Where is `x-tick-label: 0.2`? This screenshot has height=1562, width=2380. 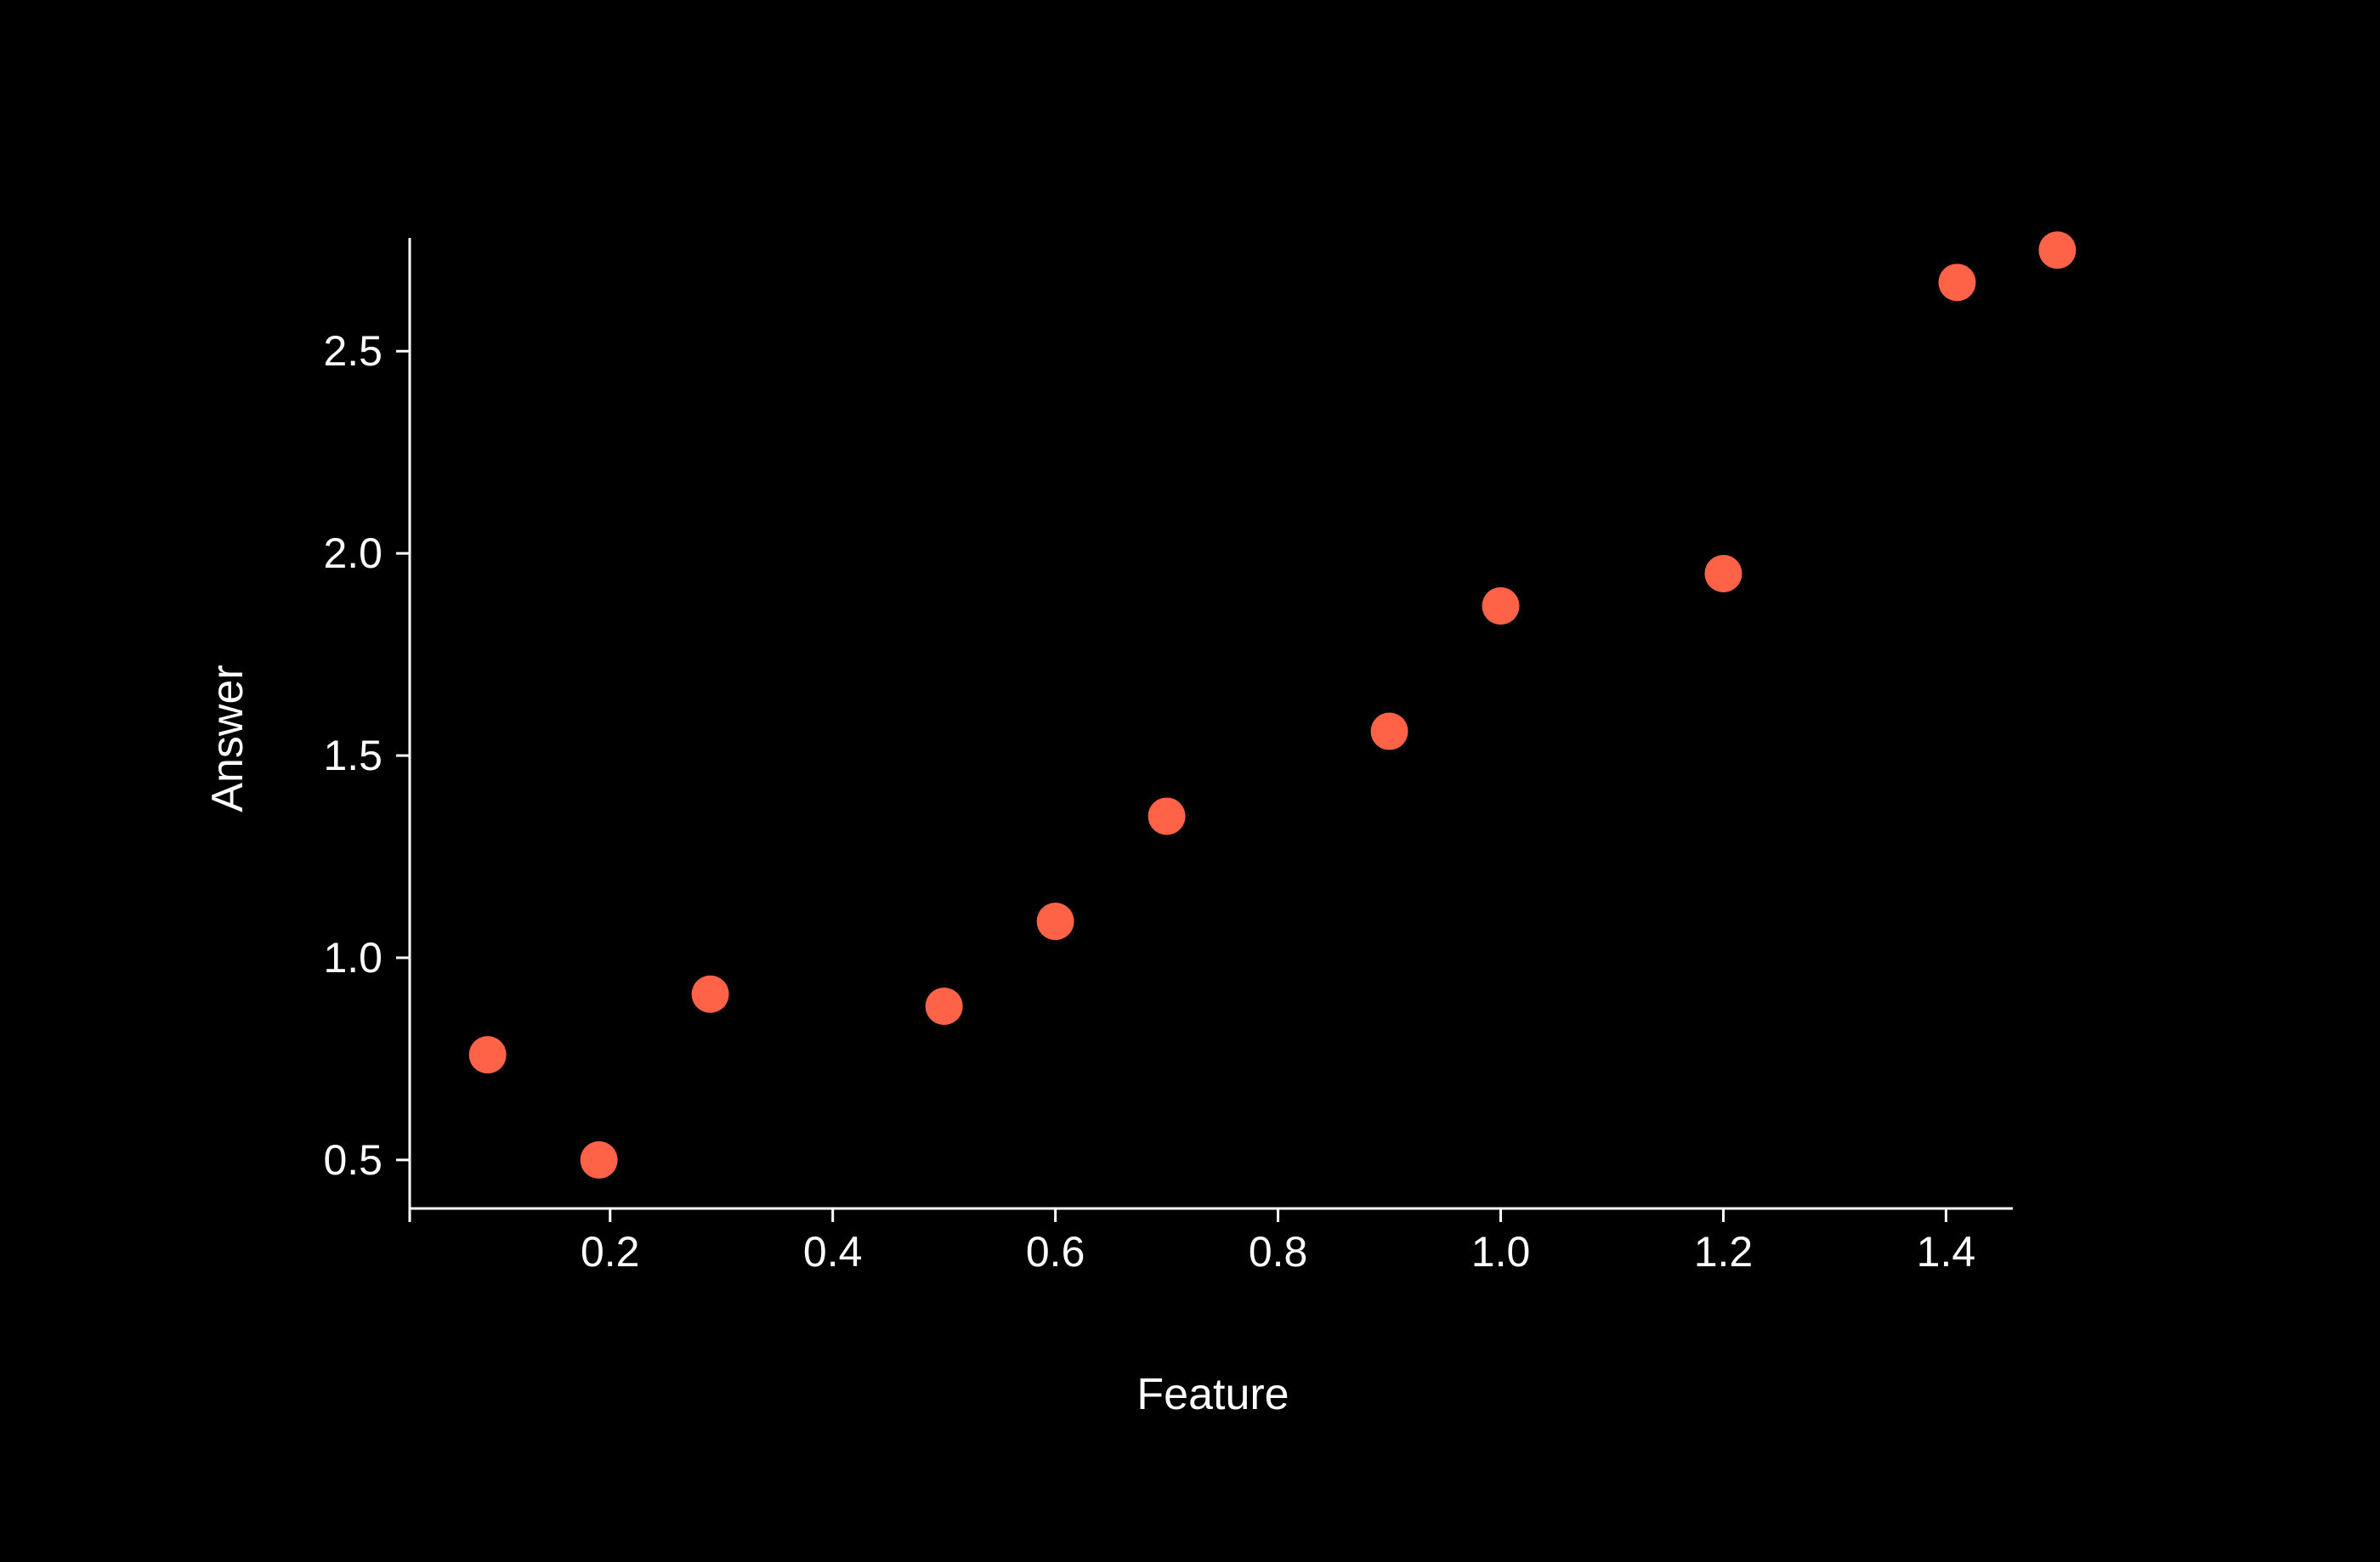
x-tick-label: 0.2 is located at coordinates (610, 1252).